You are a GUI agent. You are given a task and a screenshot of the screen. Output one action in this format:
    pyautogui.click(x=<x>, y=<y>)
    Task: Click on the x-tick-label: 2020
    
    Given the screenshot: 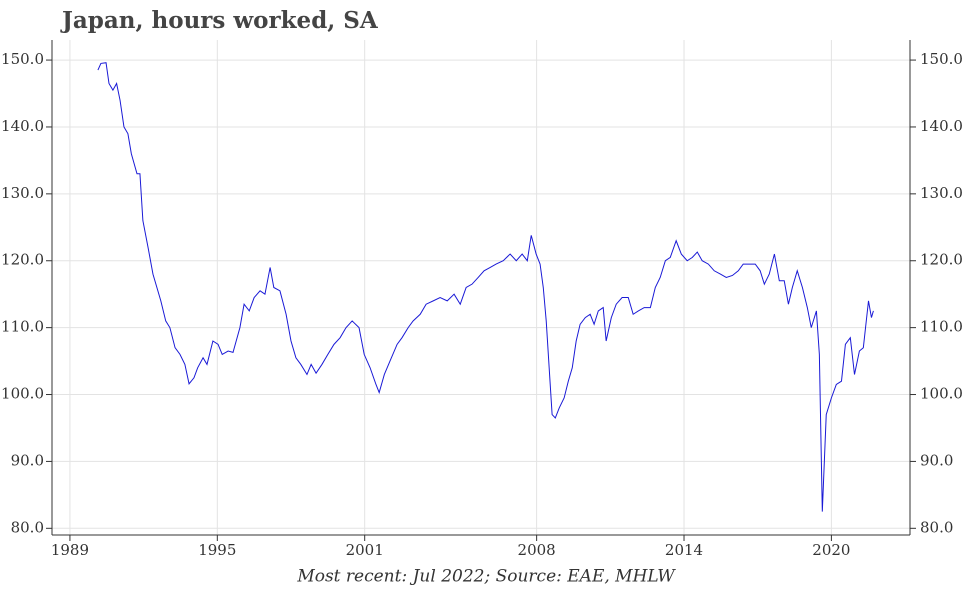 What is the action you would take?
    pyautogui.click(x=831, y=550)
    